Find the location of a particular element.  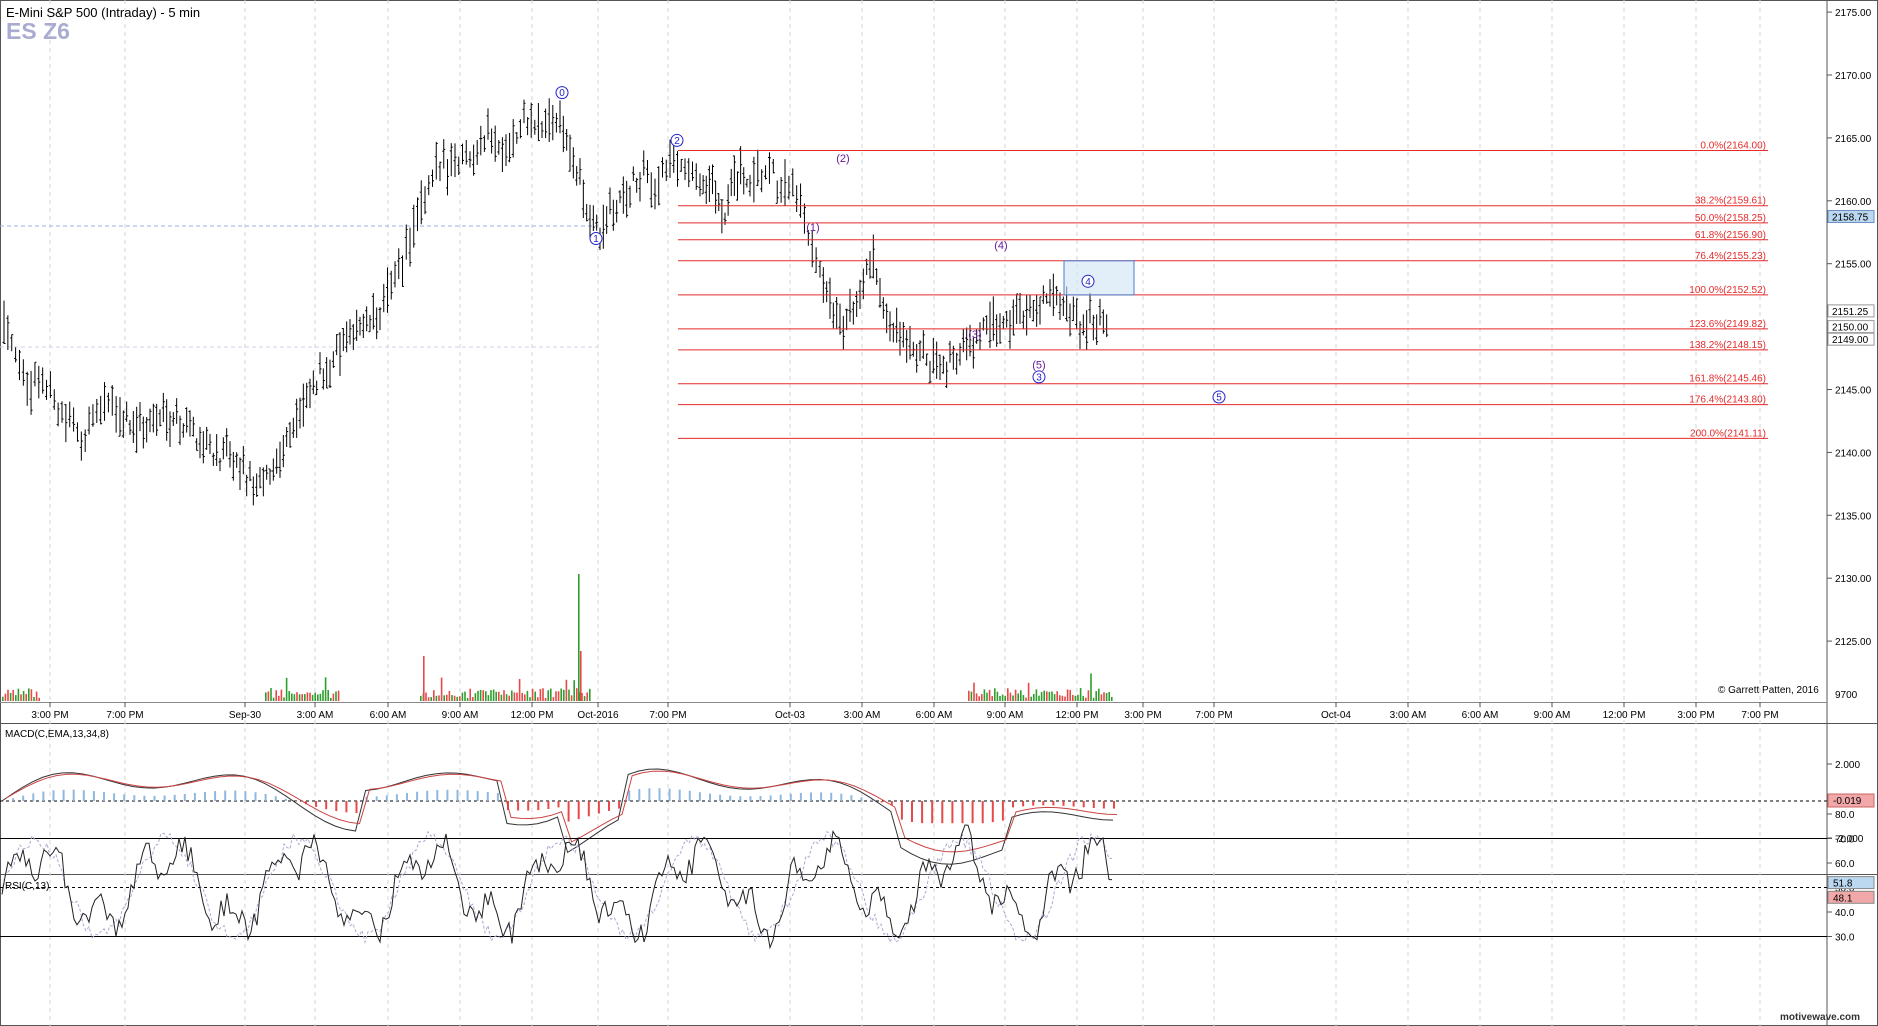

chart-title: E-Mini S&P 500 (Intraday) - 5 min is located at coordinates (103, 12).